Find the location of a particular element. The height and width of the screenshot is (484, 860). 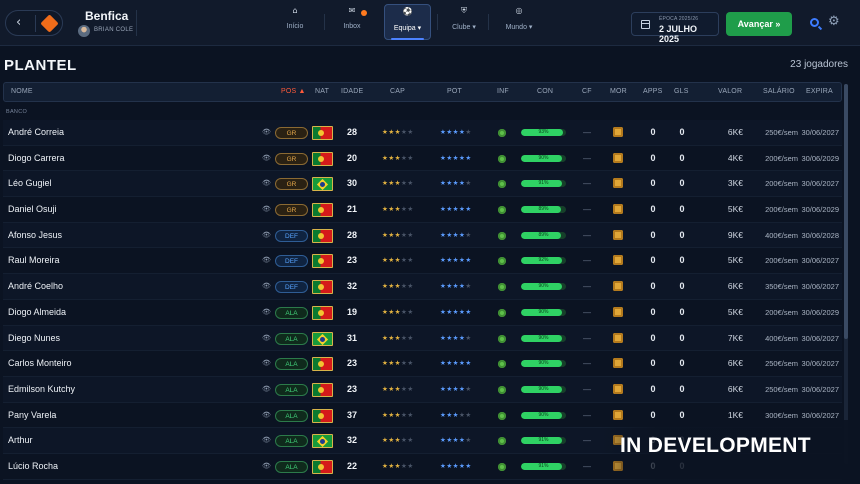

player-name: André Coelho is located at coordinates (36, 286).